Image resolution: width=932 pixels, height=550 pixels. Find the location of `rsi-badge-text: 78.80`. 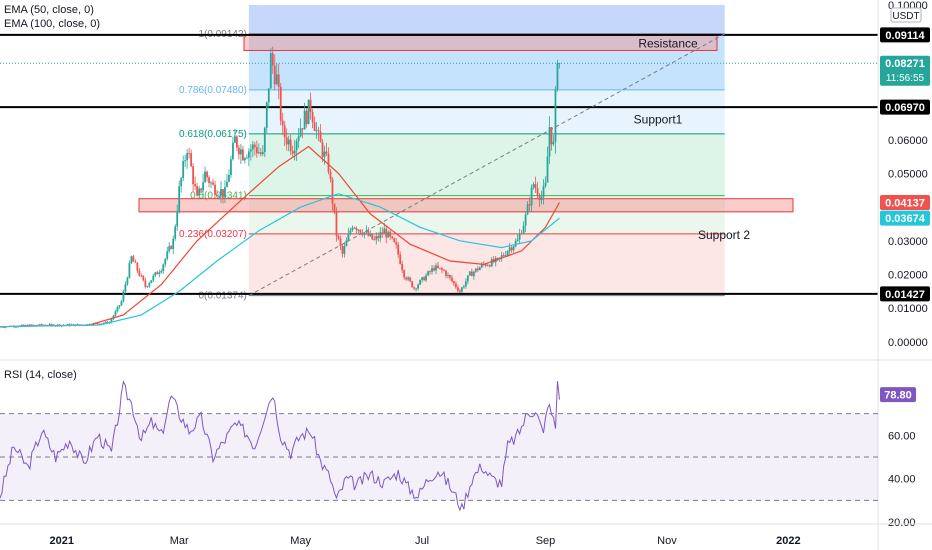

rsi-badge-text: 78.80 is located at coordinates (898, 396).